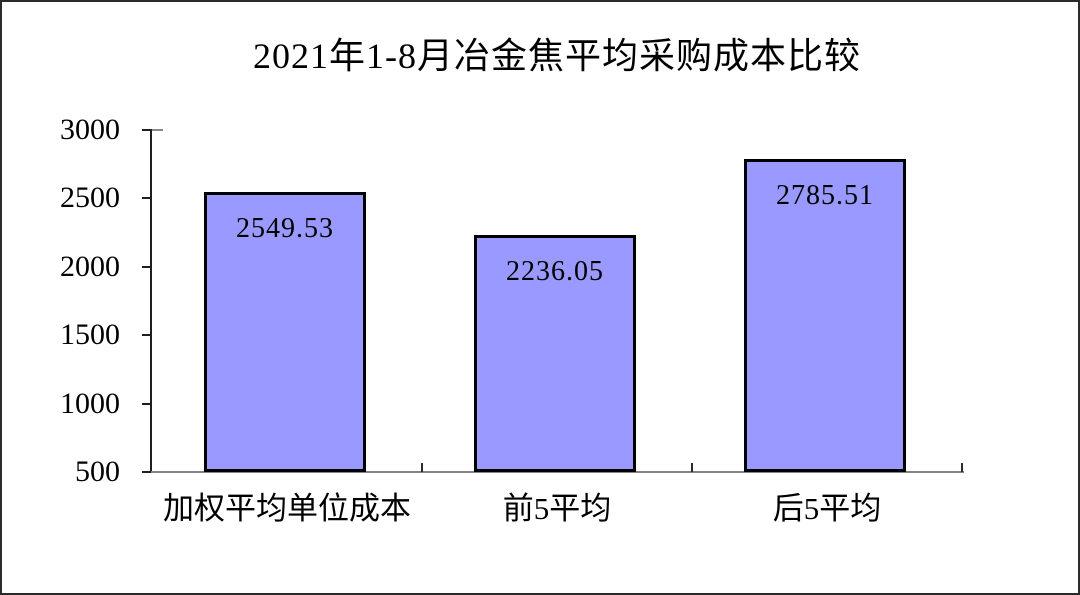 The height and width of the screenshot is (595, 1080). What do you see at coordinates (157, 130) in the screenshot?
I see `y-axis-top-tick` at bounding box center [157, 130].